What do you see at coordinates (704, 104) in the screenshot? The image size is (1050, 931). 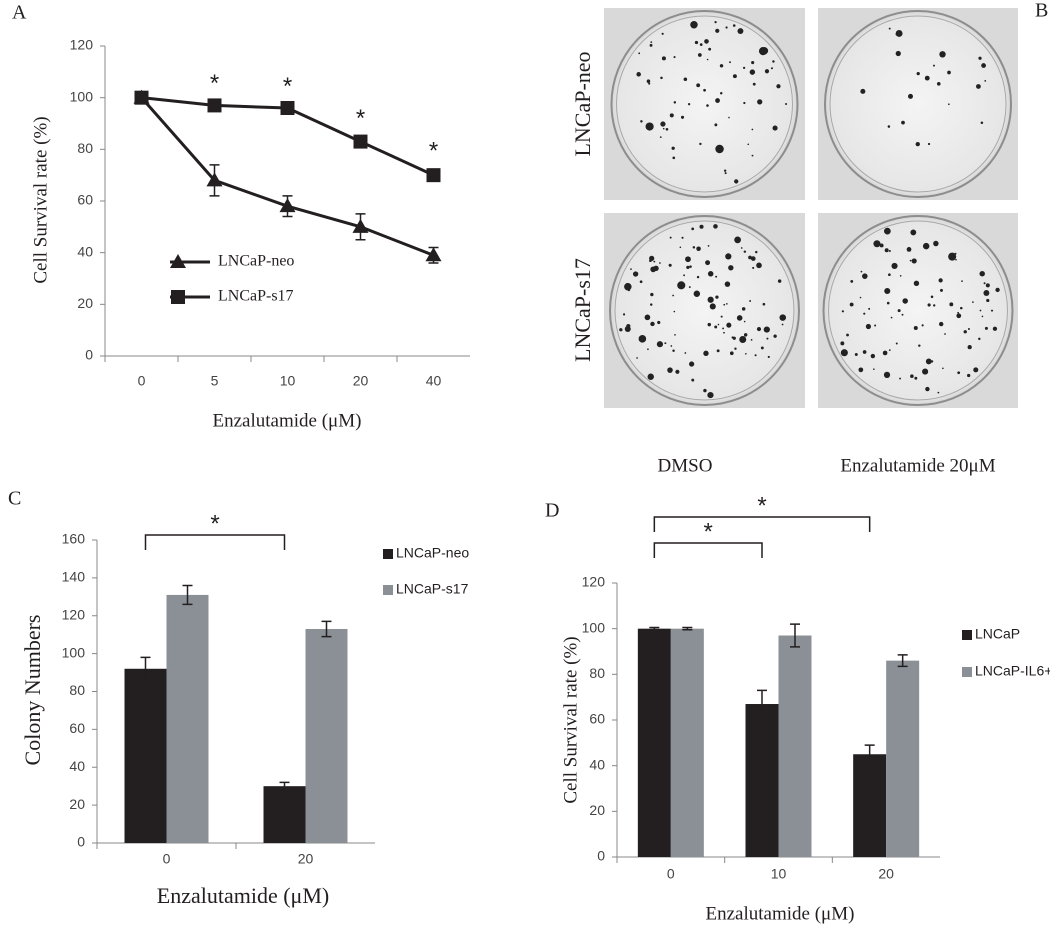 I see `dish-rim` at bounding box center [704, 104].